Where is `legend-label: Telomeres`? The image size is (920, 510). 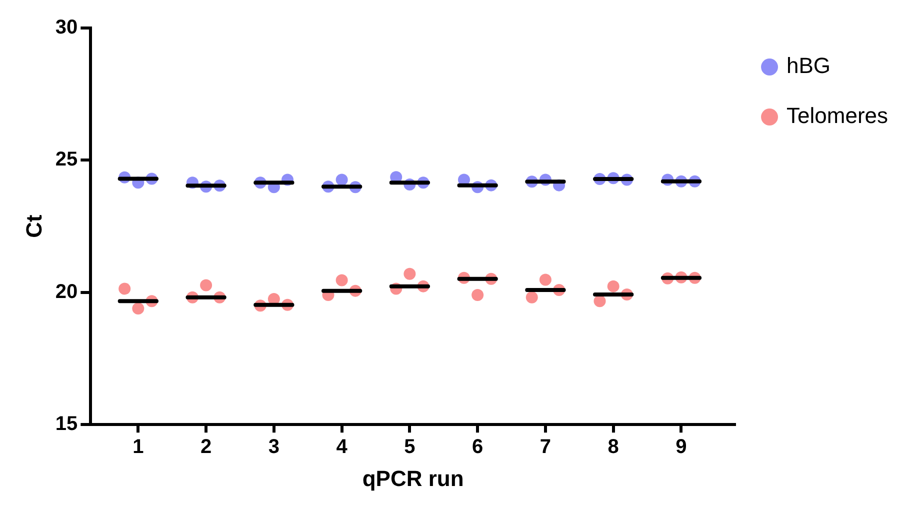 legend-label: Telomeres is located at coordinates (837, 115).